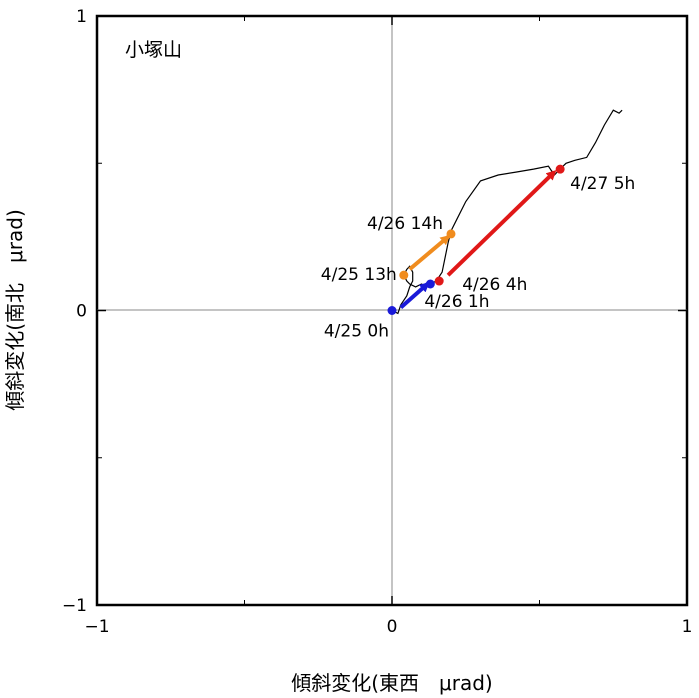  What do you see at coordinates (81, 17) in the screenshot?
I see `y-tick-label: 1` at bounding box center [81, 17].